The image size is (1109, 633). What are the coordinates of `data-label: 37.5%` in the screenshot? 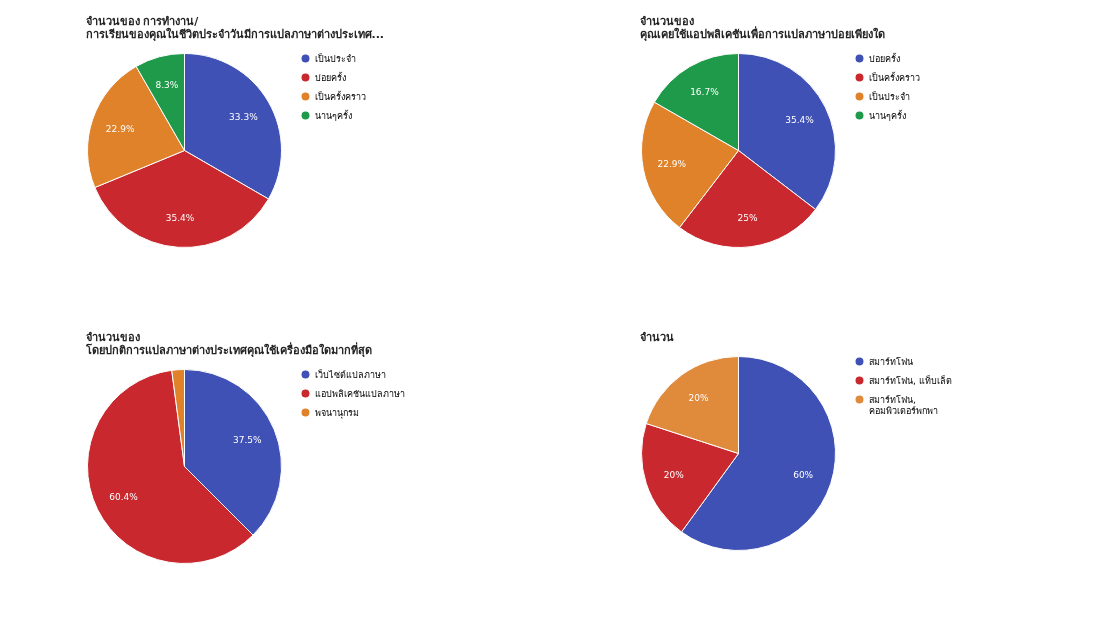 It's located at (248, 440).